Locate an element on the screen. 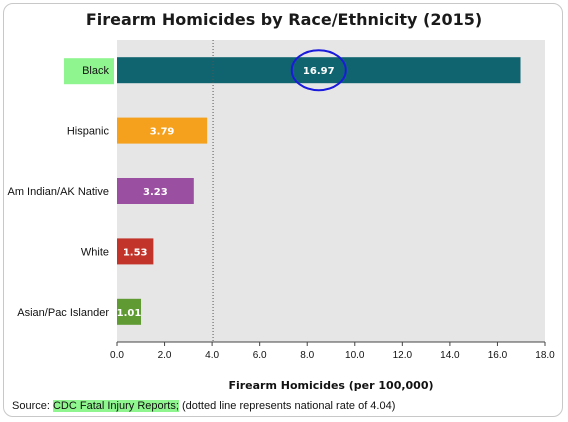 The image size is (568, 422). category-label-0: Black is located at coordinates (95, 71).